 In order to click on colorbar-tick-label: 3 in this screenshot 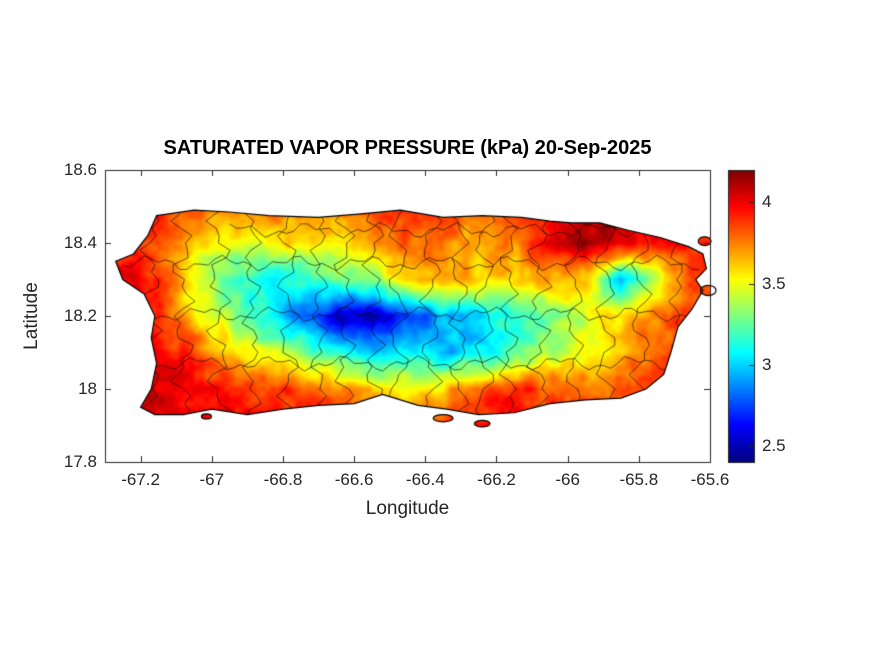, I will do `click(767, 364)`.